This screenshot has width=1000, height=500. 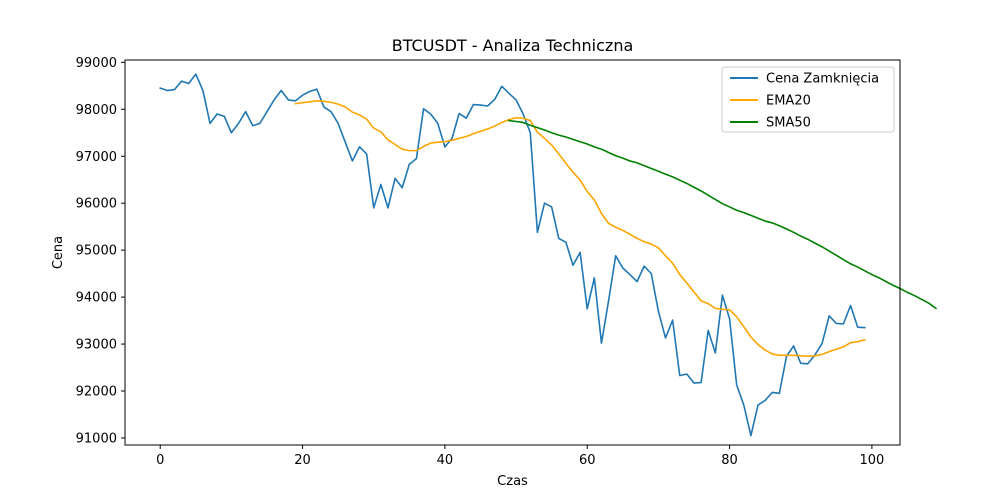 I want to click on y-tick-label: 92000, so click(x=96, y=392).